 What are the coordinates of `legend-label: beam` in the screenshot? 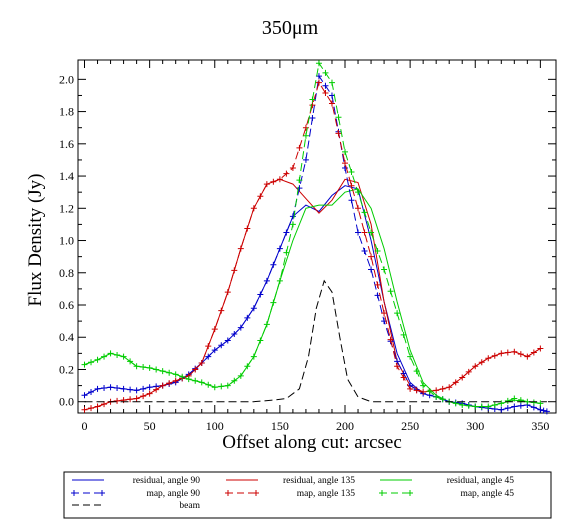 It's located at (189, 506).